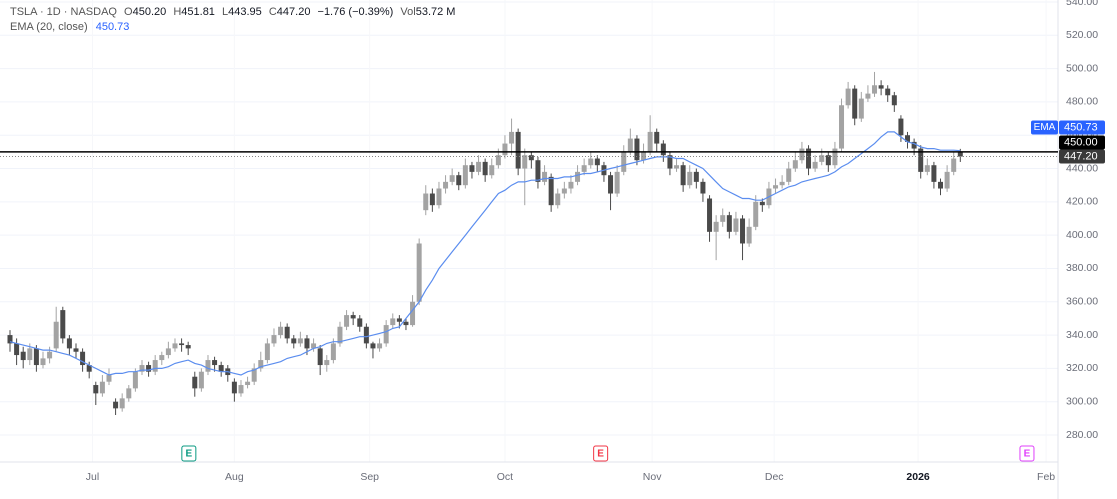 Image resolution: width=1117 pixels, height=499 pixels. Describe the element at coordinates (1082, 4) in the screenshot. I see `y-tick-label: 540.00` at that location.